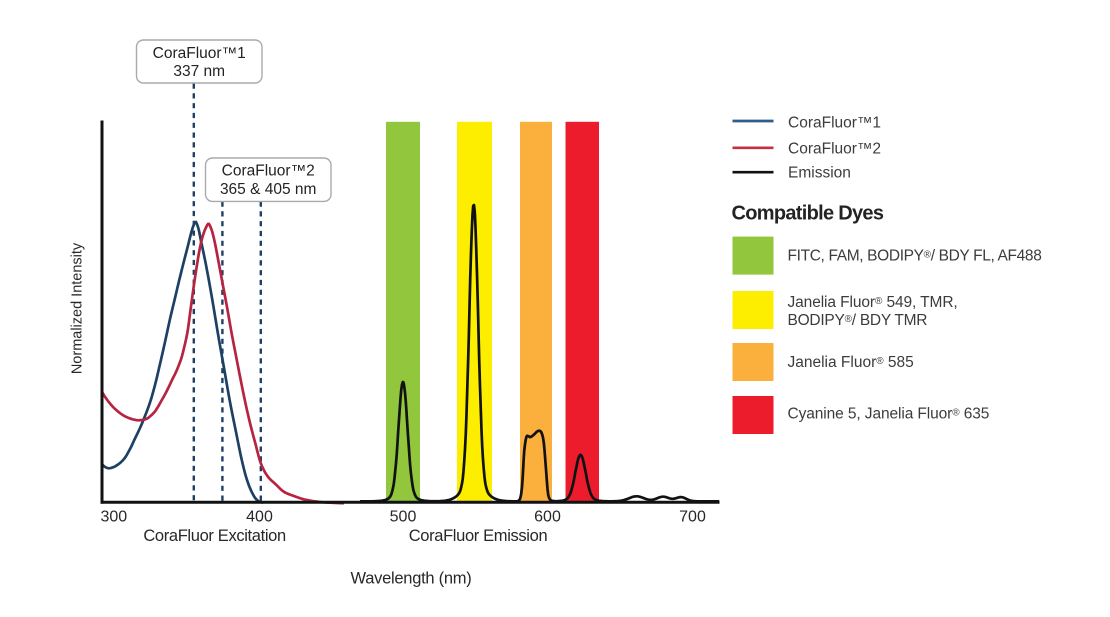 This screenshot has width=1110, height=617. What do you see at coordinates (78, 308) in the screenshot?
I see `svg-text: Normalized Intensity` at bounding box center [78, 308].